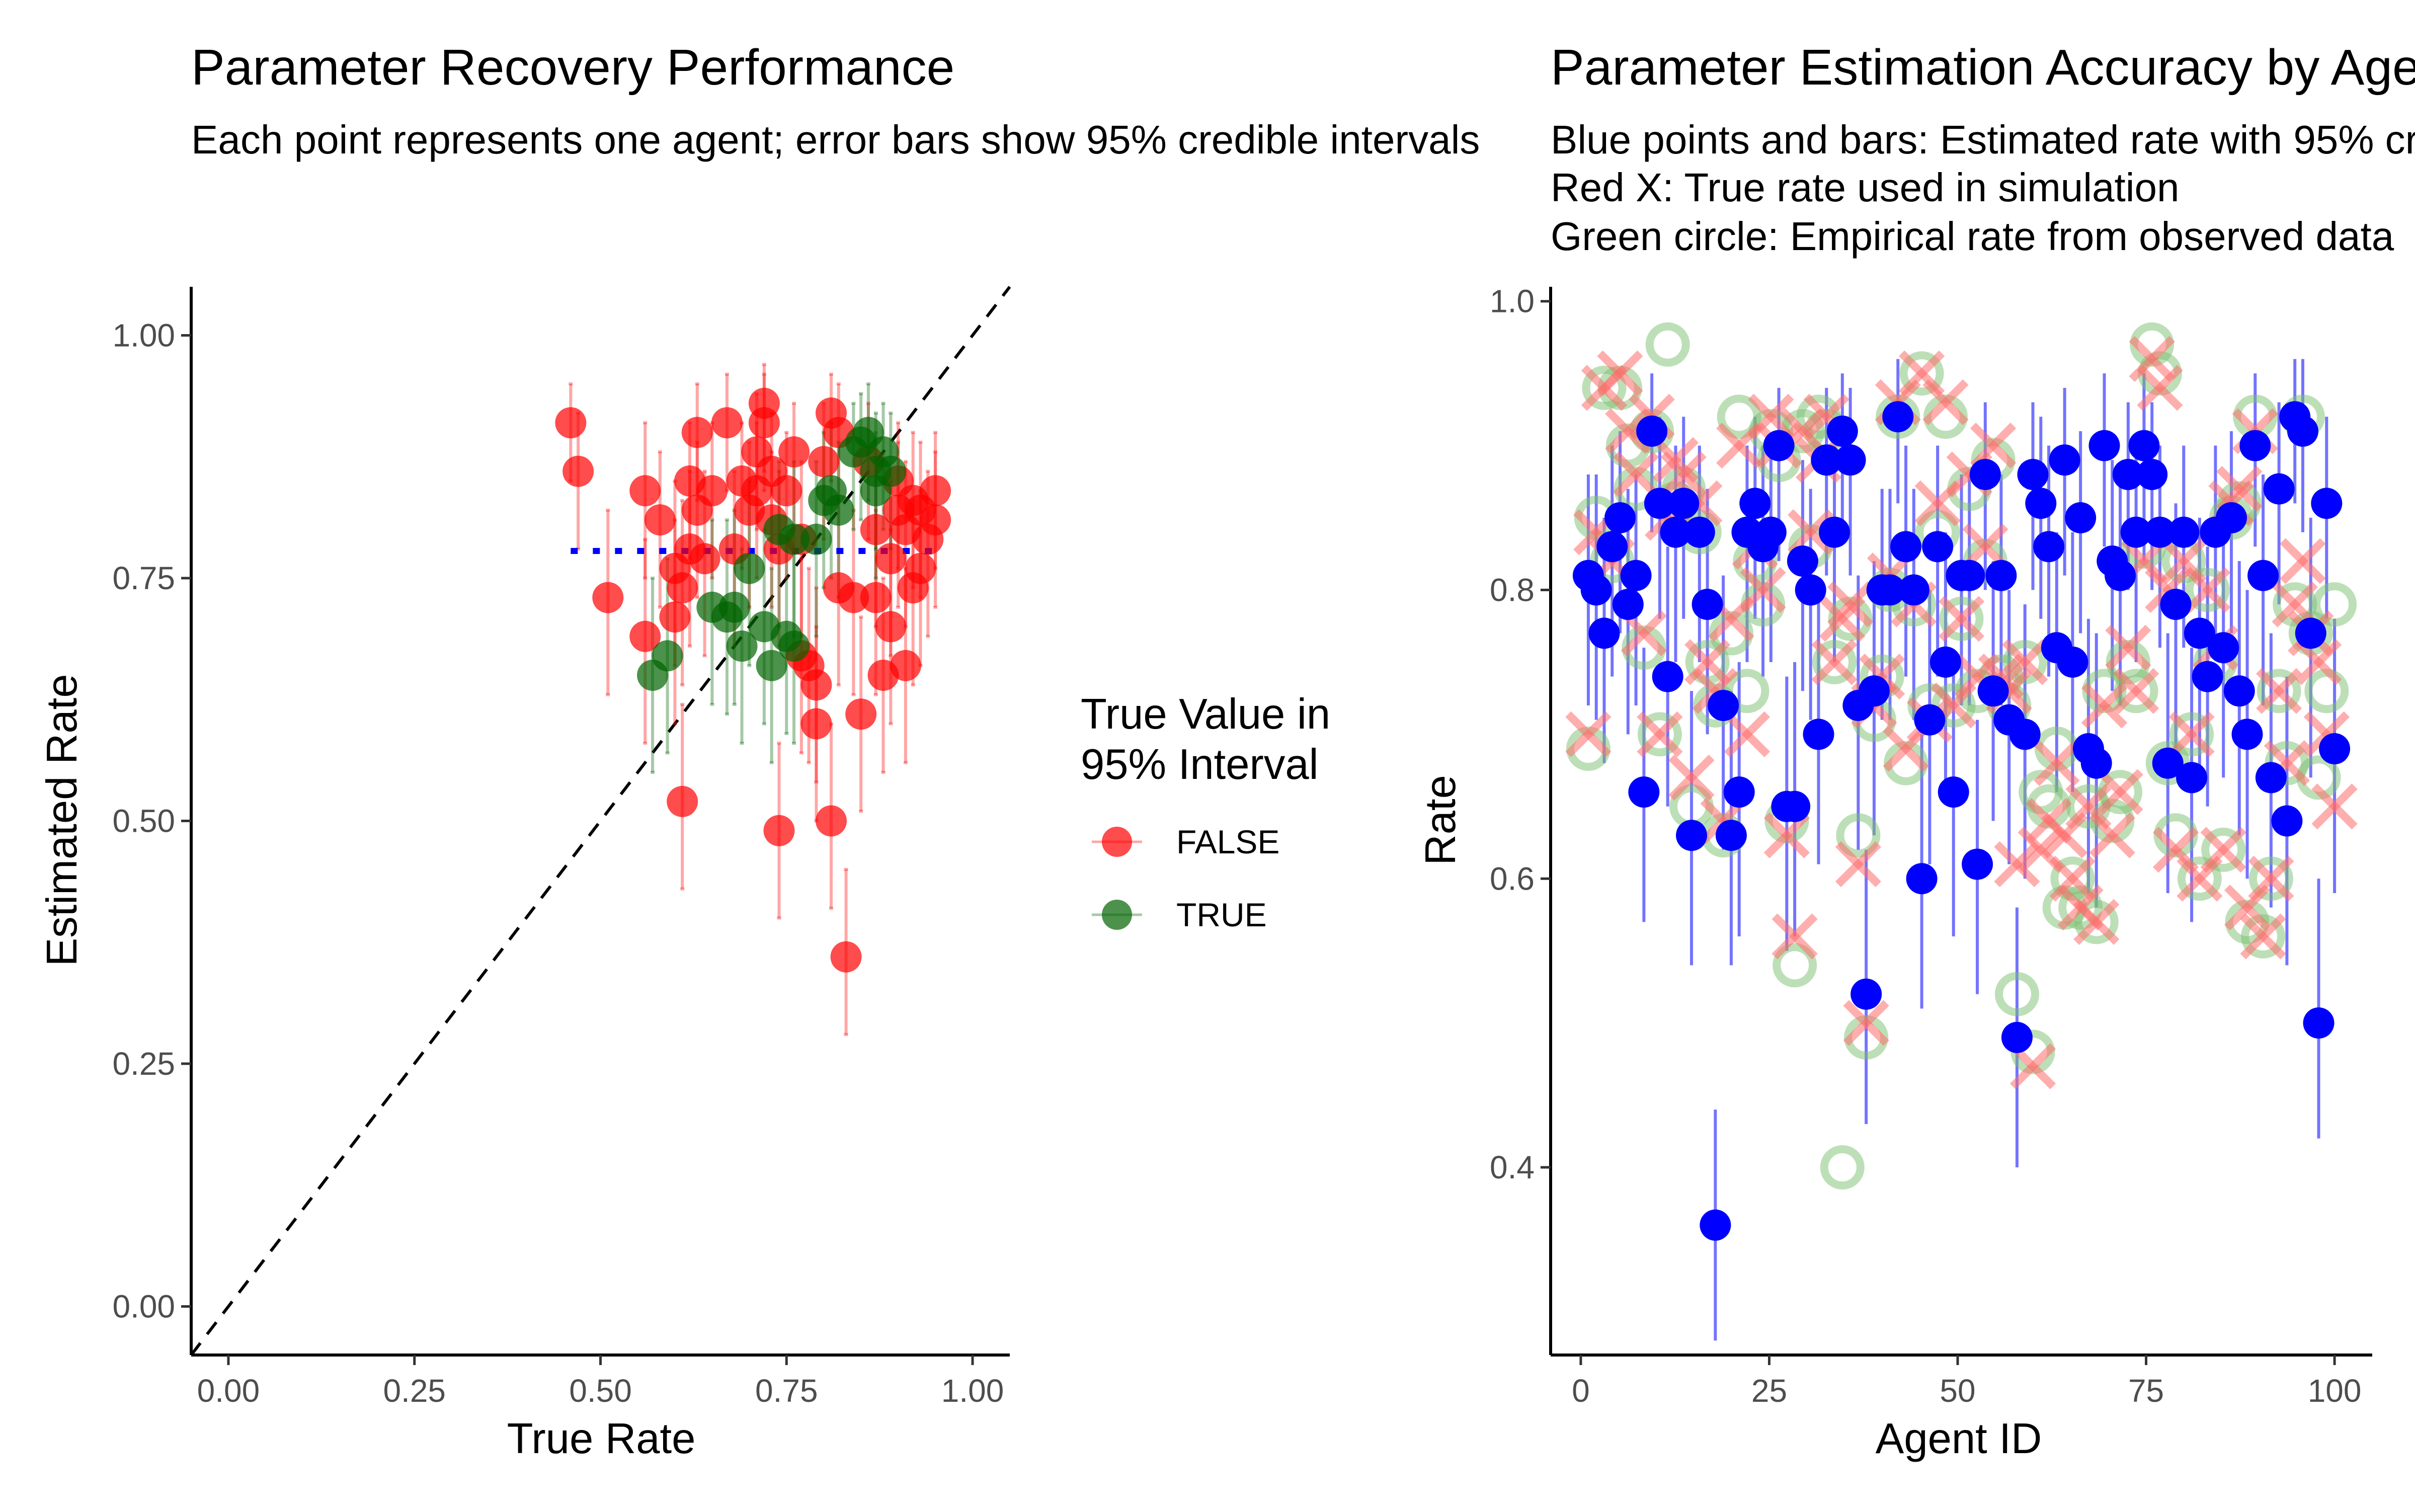 The height and width of the screenshot is (1512, 2415). What do you see at coordinates (601, 1439) in the screenshot?
I see `left-x-axis-title: True Rate` at bounding box center [601, 1439].